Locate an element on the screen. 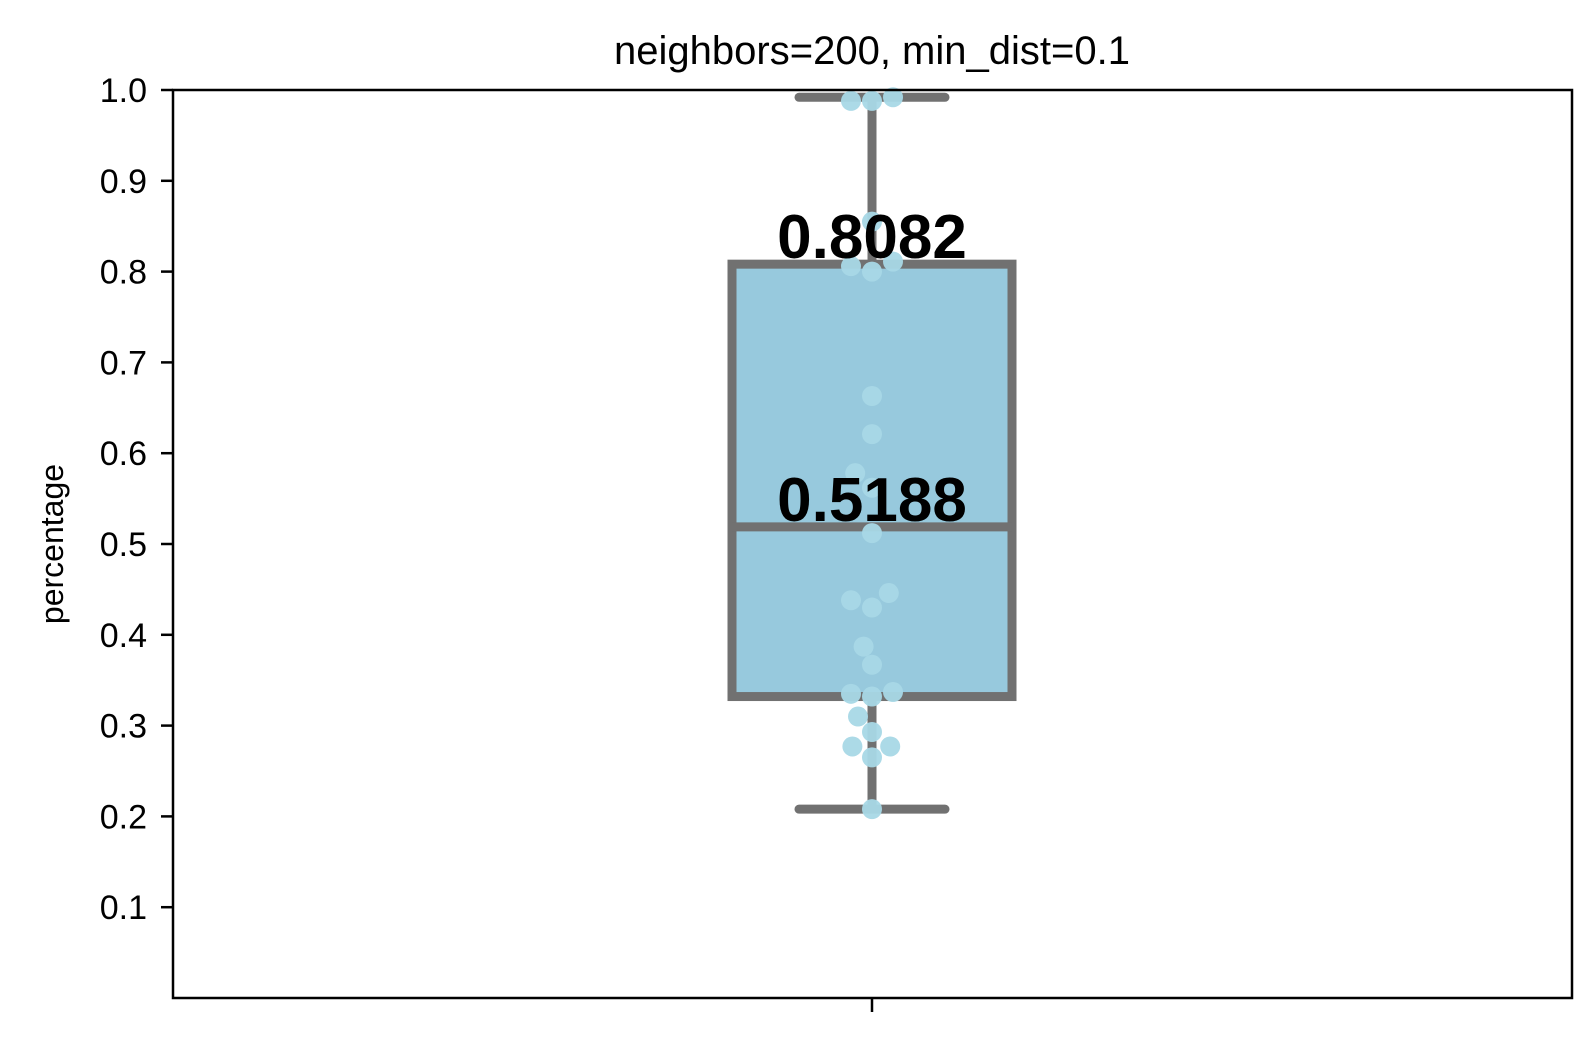 This screenshot has height=1041, width=1596. y-tick-label: 0.7 is located at coordinates (123, 363).